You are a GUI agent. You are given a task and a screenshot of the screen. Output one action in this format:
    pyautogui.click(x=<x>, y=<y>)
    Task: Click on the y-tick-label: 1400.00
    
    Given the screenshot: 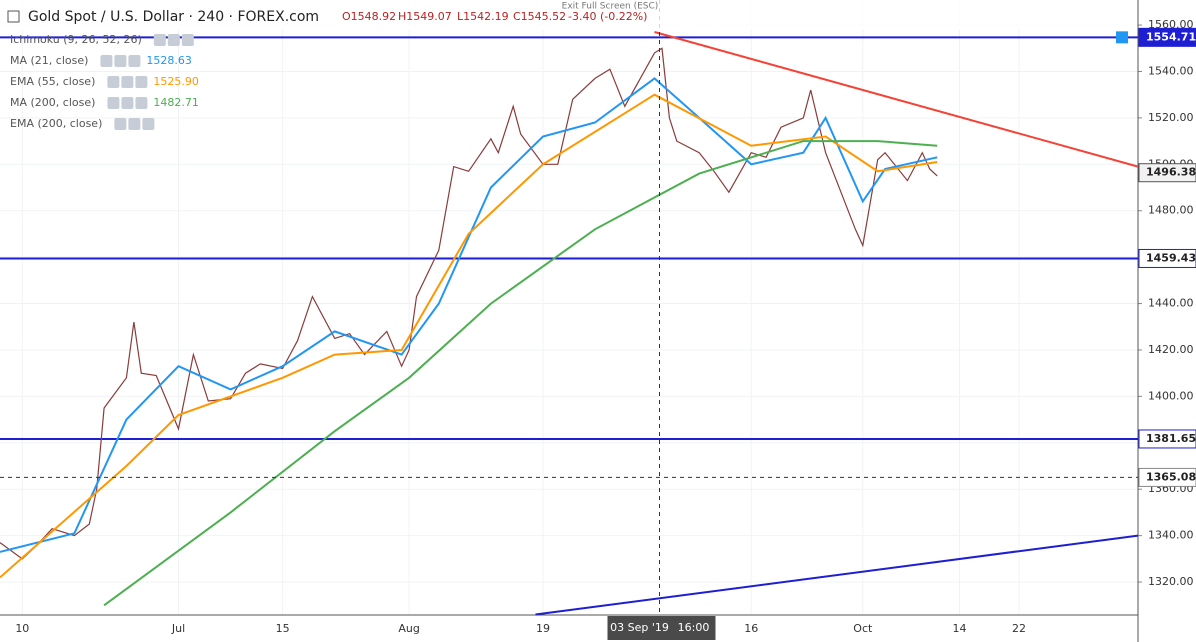 What is the action you would take?
    pyautogui.click(x=1171, y=395)
    